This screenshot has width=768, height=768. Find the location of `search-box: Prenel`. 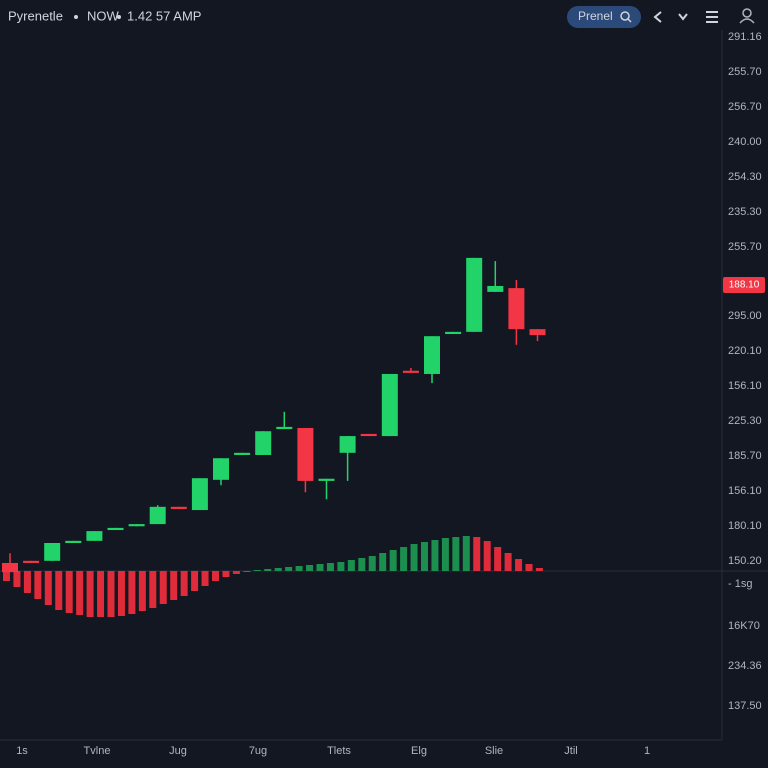

search-box: Prenel is located at coordinates (604, 17).